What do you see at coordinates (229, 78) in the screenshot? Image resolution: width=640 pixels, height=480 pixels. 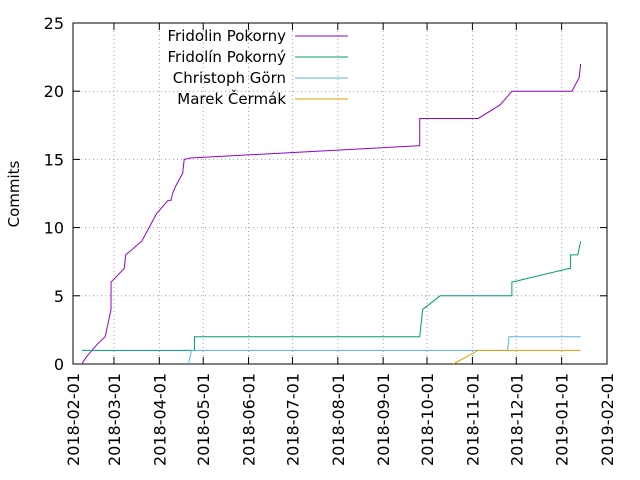 I see `legend-label: Christoph Görn` at bounding box center [229, 78].